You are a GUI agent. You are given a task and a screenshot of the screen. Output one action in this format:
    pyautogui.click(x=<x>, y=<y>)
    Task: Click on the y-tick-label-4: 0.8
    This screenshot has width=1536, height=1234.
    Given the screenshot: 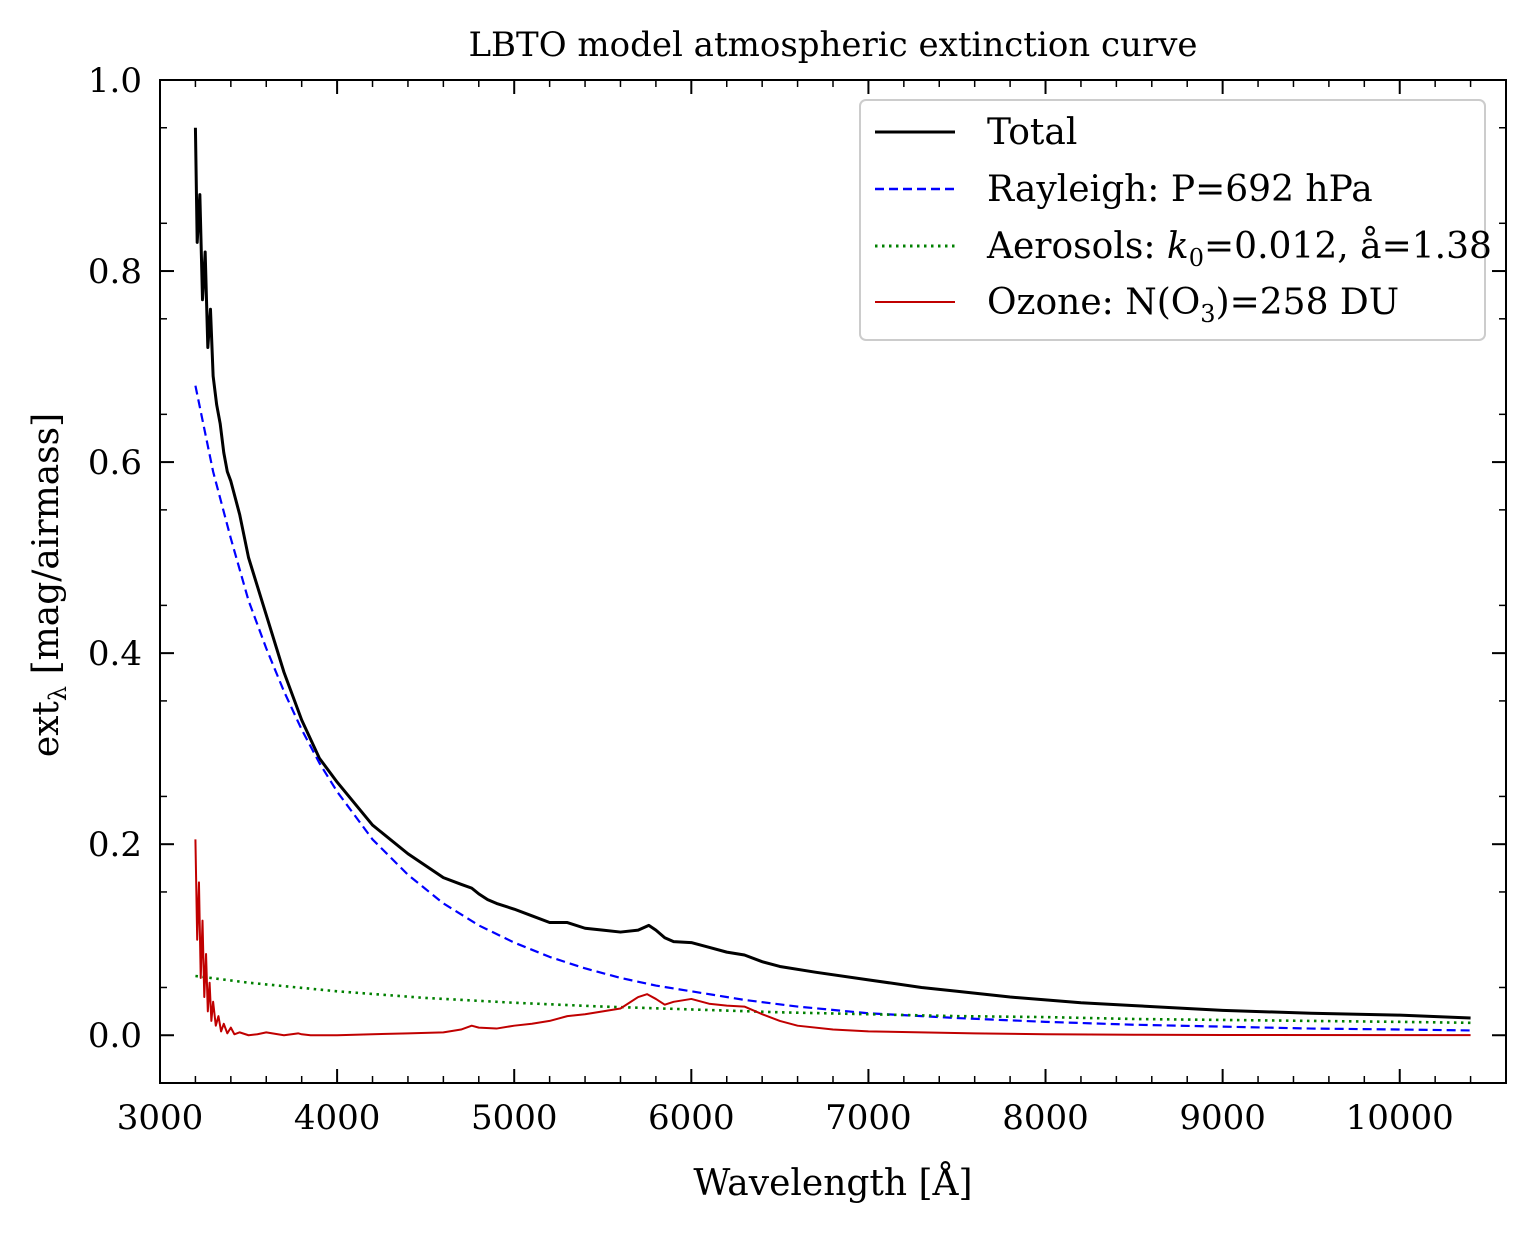 What is the action you would take?
    pyautogui.click(x=115, y=272)
    